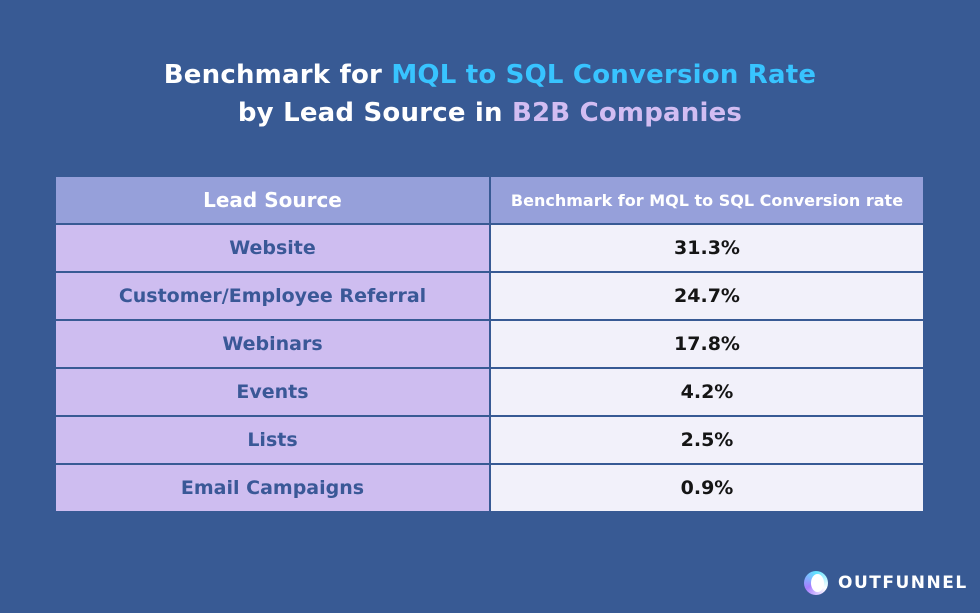 The height and width of the screenshot is (613, 980). I want to click on title-line-1-highlight: MQL to SQL Conversion Rate, so click(604, 75).